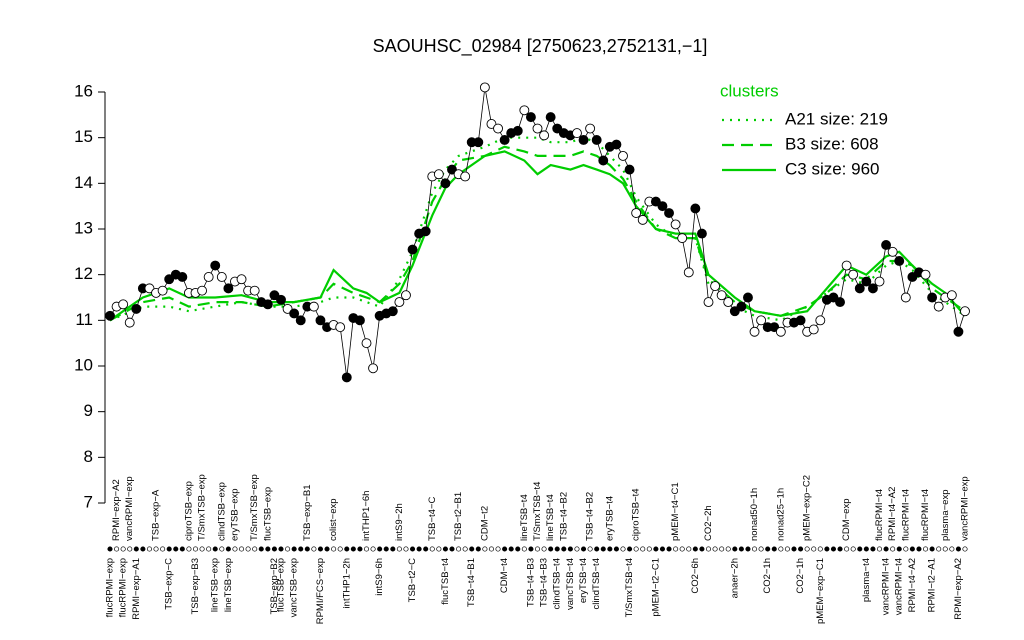  Describe the element at coordinates (333, 519) in the screenshot. I see `x-label-top: colist−exp` at that location.